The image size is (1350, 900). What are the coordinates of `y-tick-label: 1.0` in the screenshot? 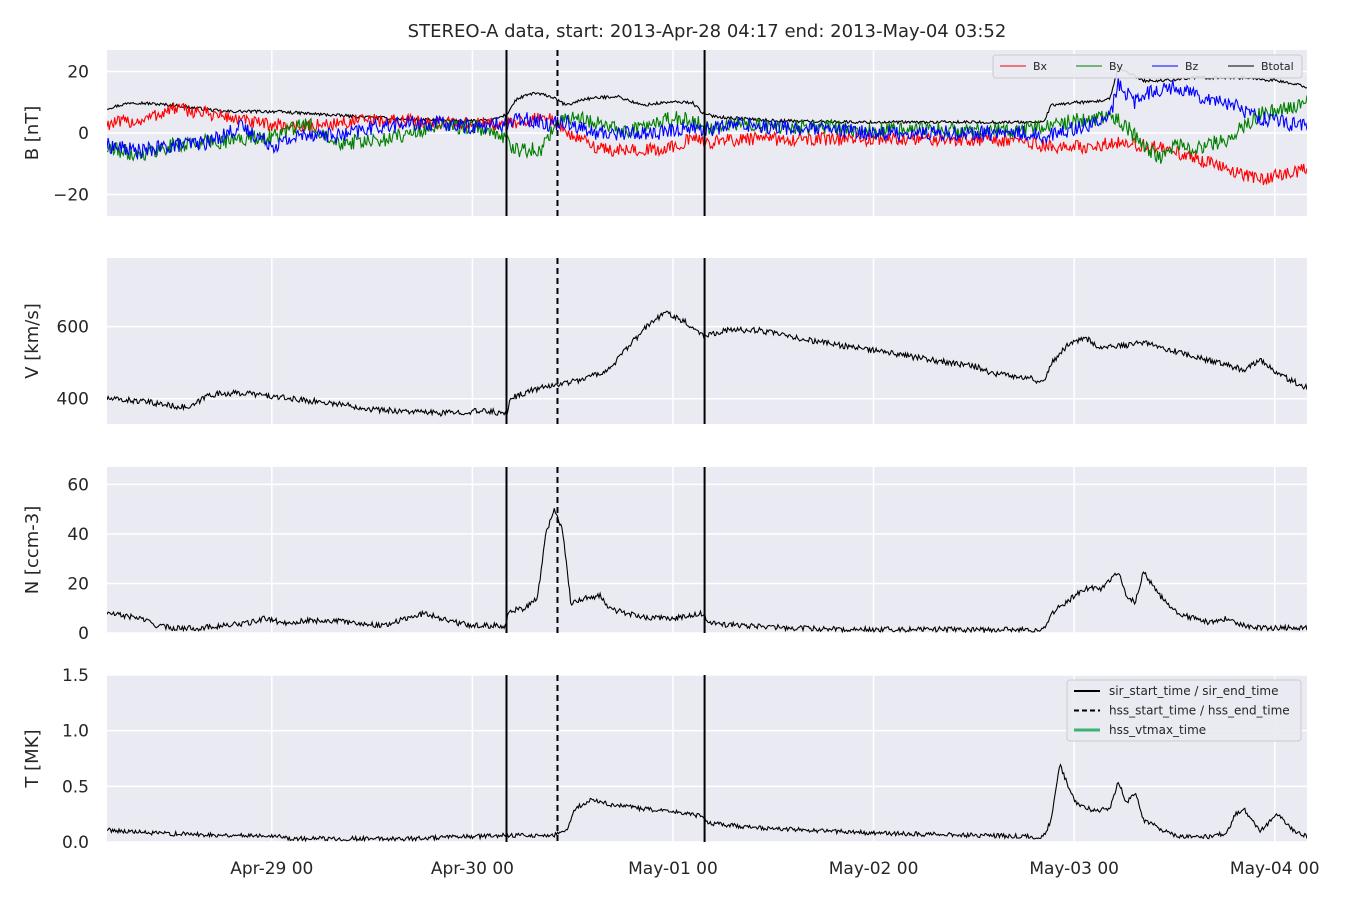 It's located at (75, 732).